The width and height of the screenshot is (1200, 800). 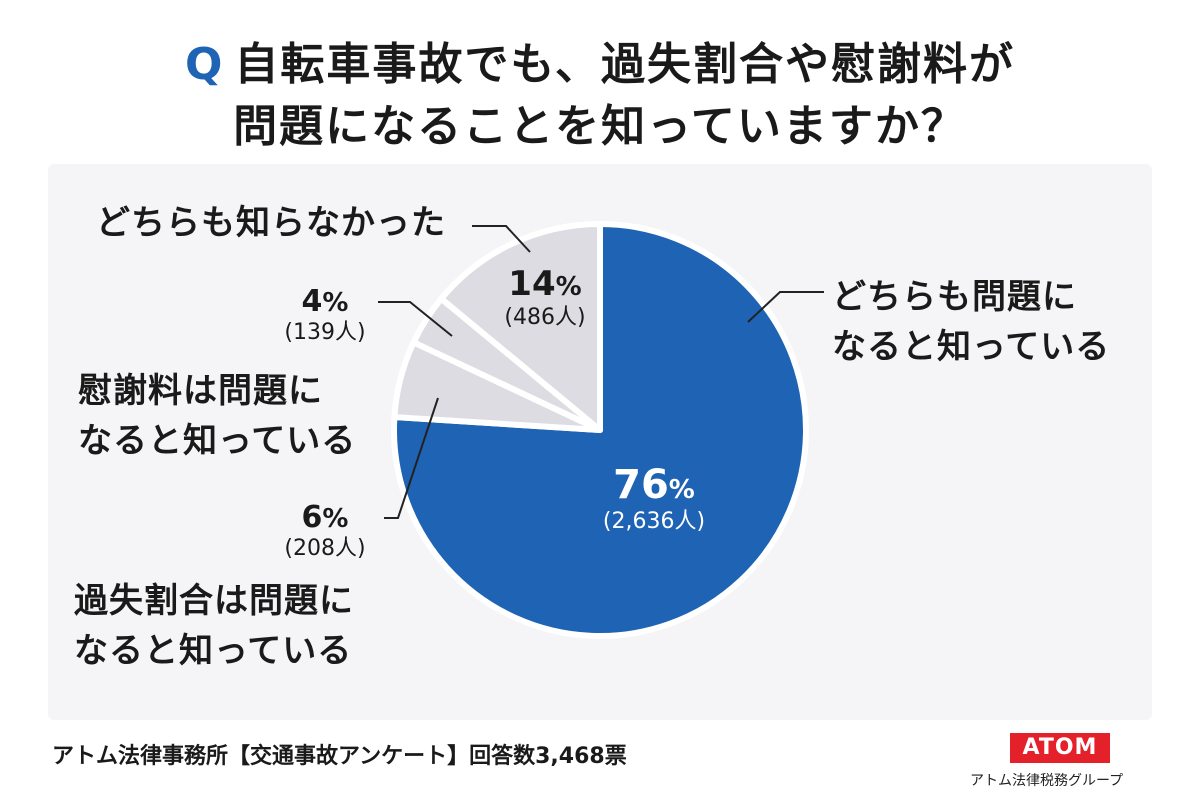 What do you see at coordinates (325, 548) in the screenshot?
I see `count-label-fault: (208人)` at bounding box center [325, 548].